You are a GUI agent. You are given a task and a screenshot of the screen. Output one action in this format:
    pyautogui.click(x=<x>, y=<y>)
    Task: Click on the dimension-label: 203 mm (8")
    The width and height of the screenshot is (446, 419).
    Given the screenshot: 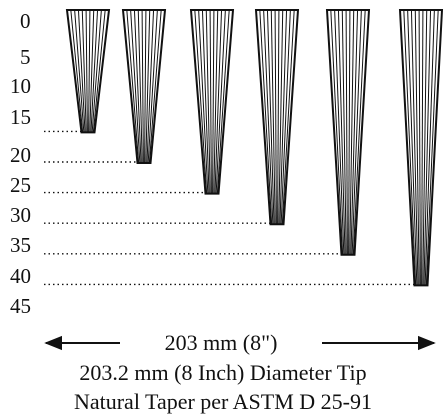 What is the action you would take?
    pyautogui.click(x=221, y=342)
    